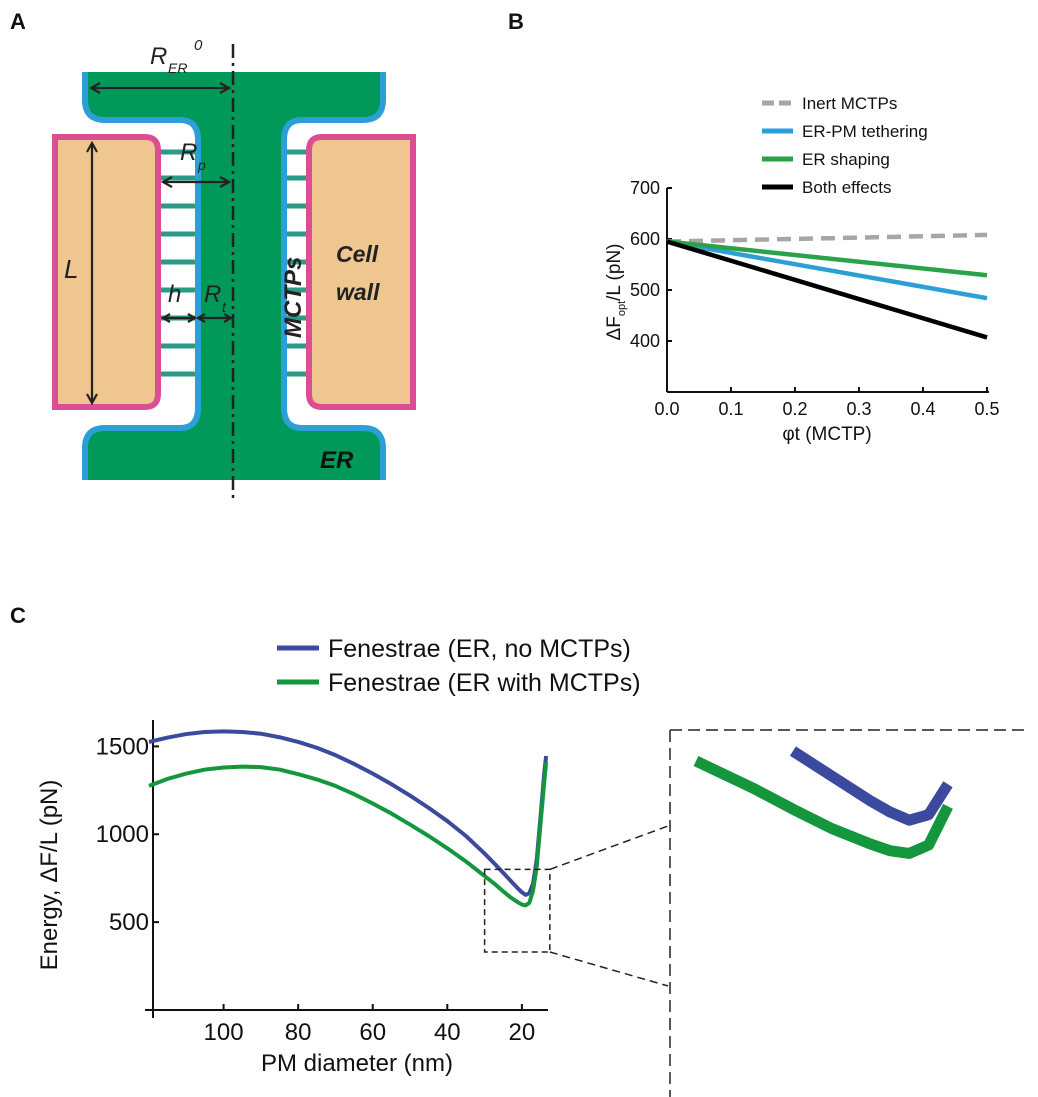 The image size is (1038, 1097). Describe the element at coordinates (645, 239) in the screenshot. I see `y-tick-label: 600` at that location.